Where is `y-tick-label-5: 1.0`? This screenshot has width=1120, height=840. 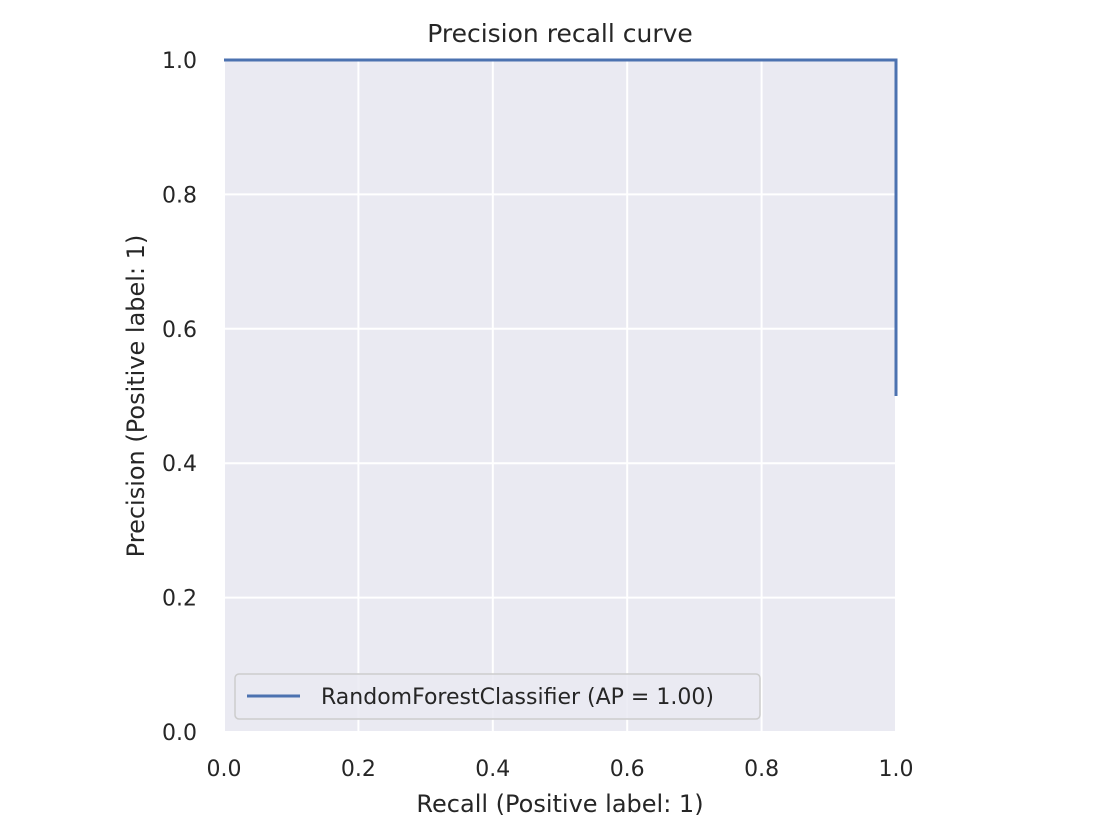
y-tick-label-5: 1.0 is located at coordinates (179, 61).